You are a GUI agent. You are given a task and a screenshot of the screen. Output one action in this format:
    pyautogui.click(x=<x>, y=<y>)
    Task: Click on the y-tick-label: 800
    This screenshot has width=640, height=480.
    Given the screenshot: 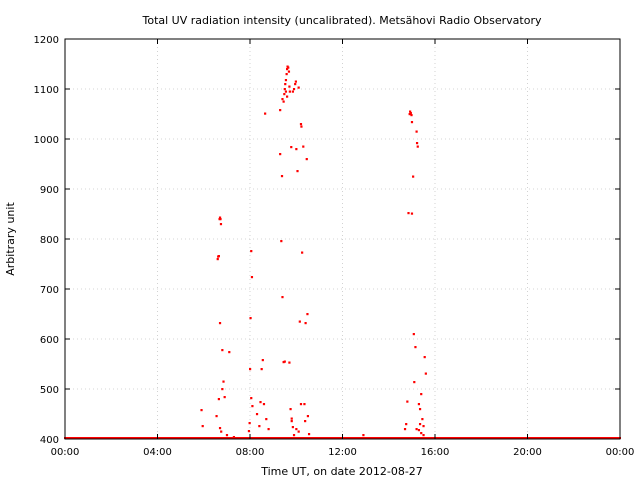 What is the action you would take?
    pyautogui.click(x=49, y=240)
    